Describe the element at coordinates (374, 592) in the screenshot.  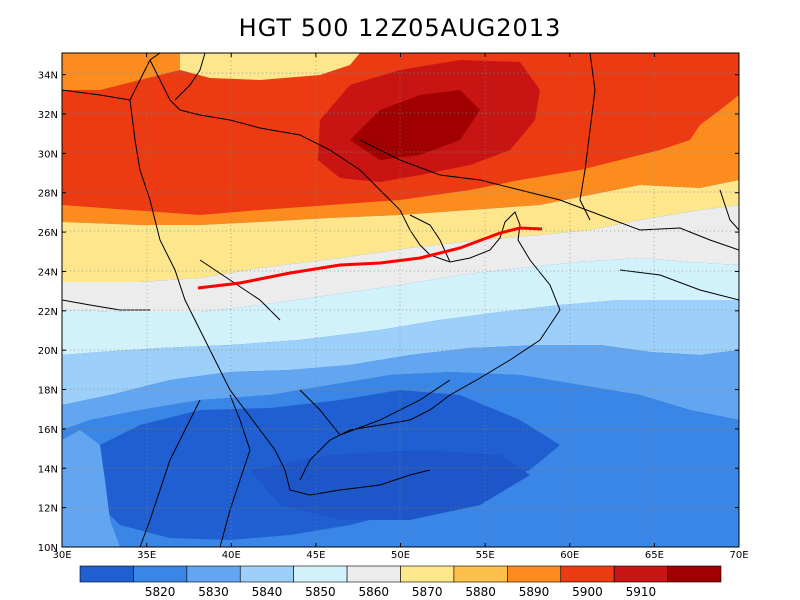
I see `colorbar-label: 5860` at that location.